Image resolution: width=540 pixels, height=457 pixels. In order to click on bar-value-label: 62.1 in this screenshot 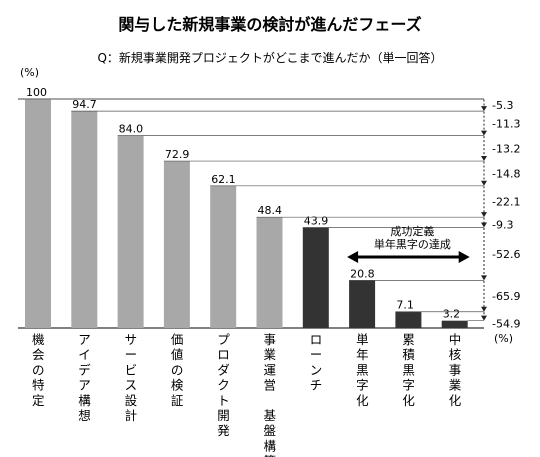, I will do `click(223, 179)`.